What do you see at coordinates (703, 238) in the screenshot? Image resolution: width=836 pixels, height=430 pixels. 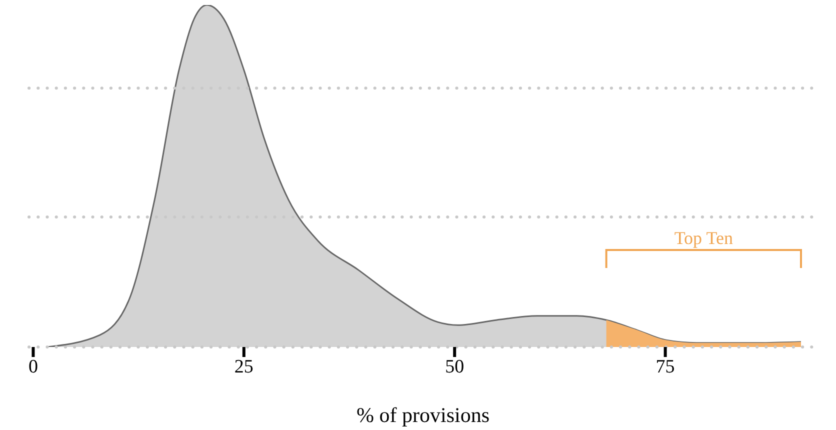 I see `annotation: Top Ten` at bounding box center [703, 238].